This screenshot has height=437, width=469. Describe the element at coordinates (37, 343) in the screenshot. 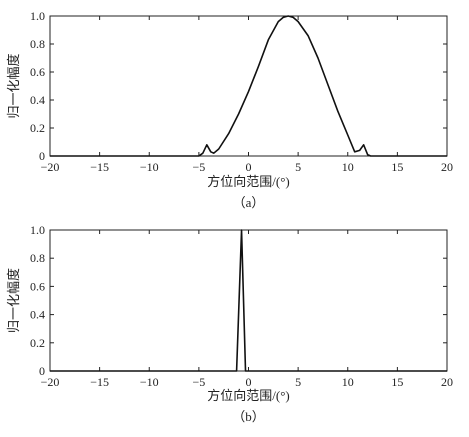

I see `y-tick-label-b: 0.2` at that location.